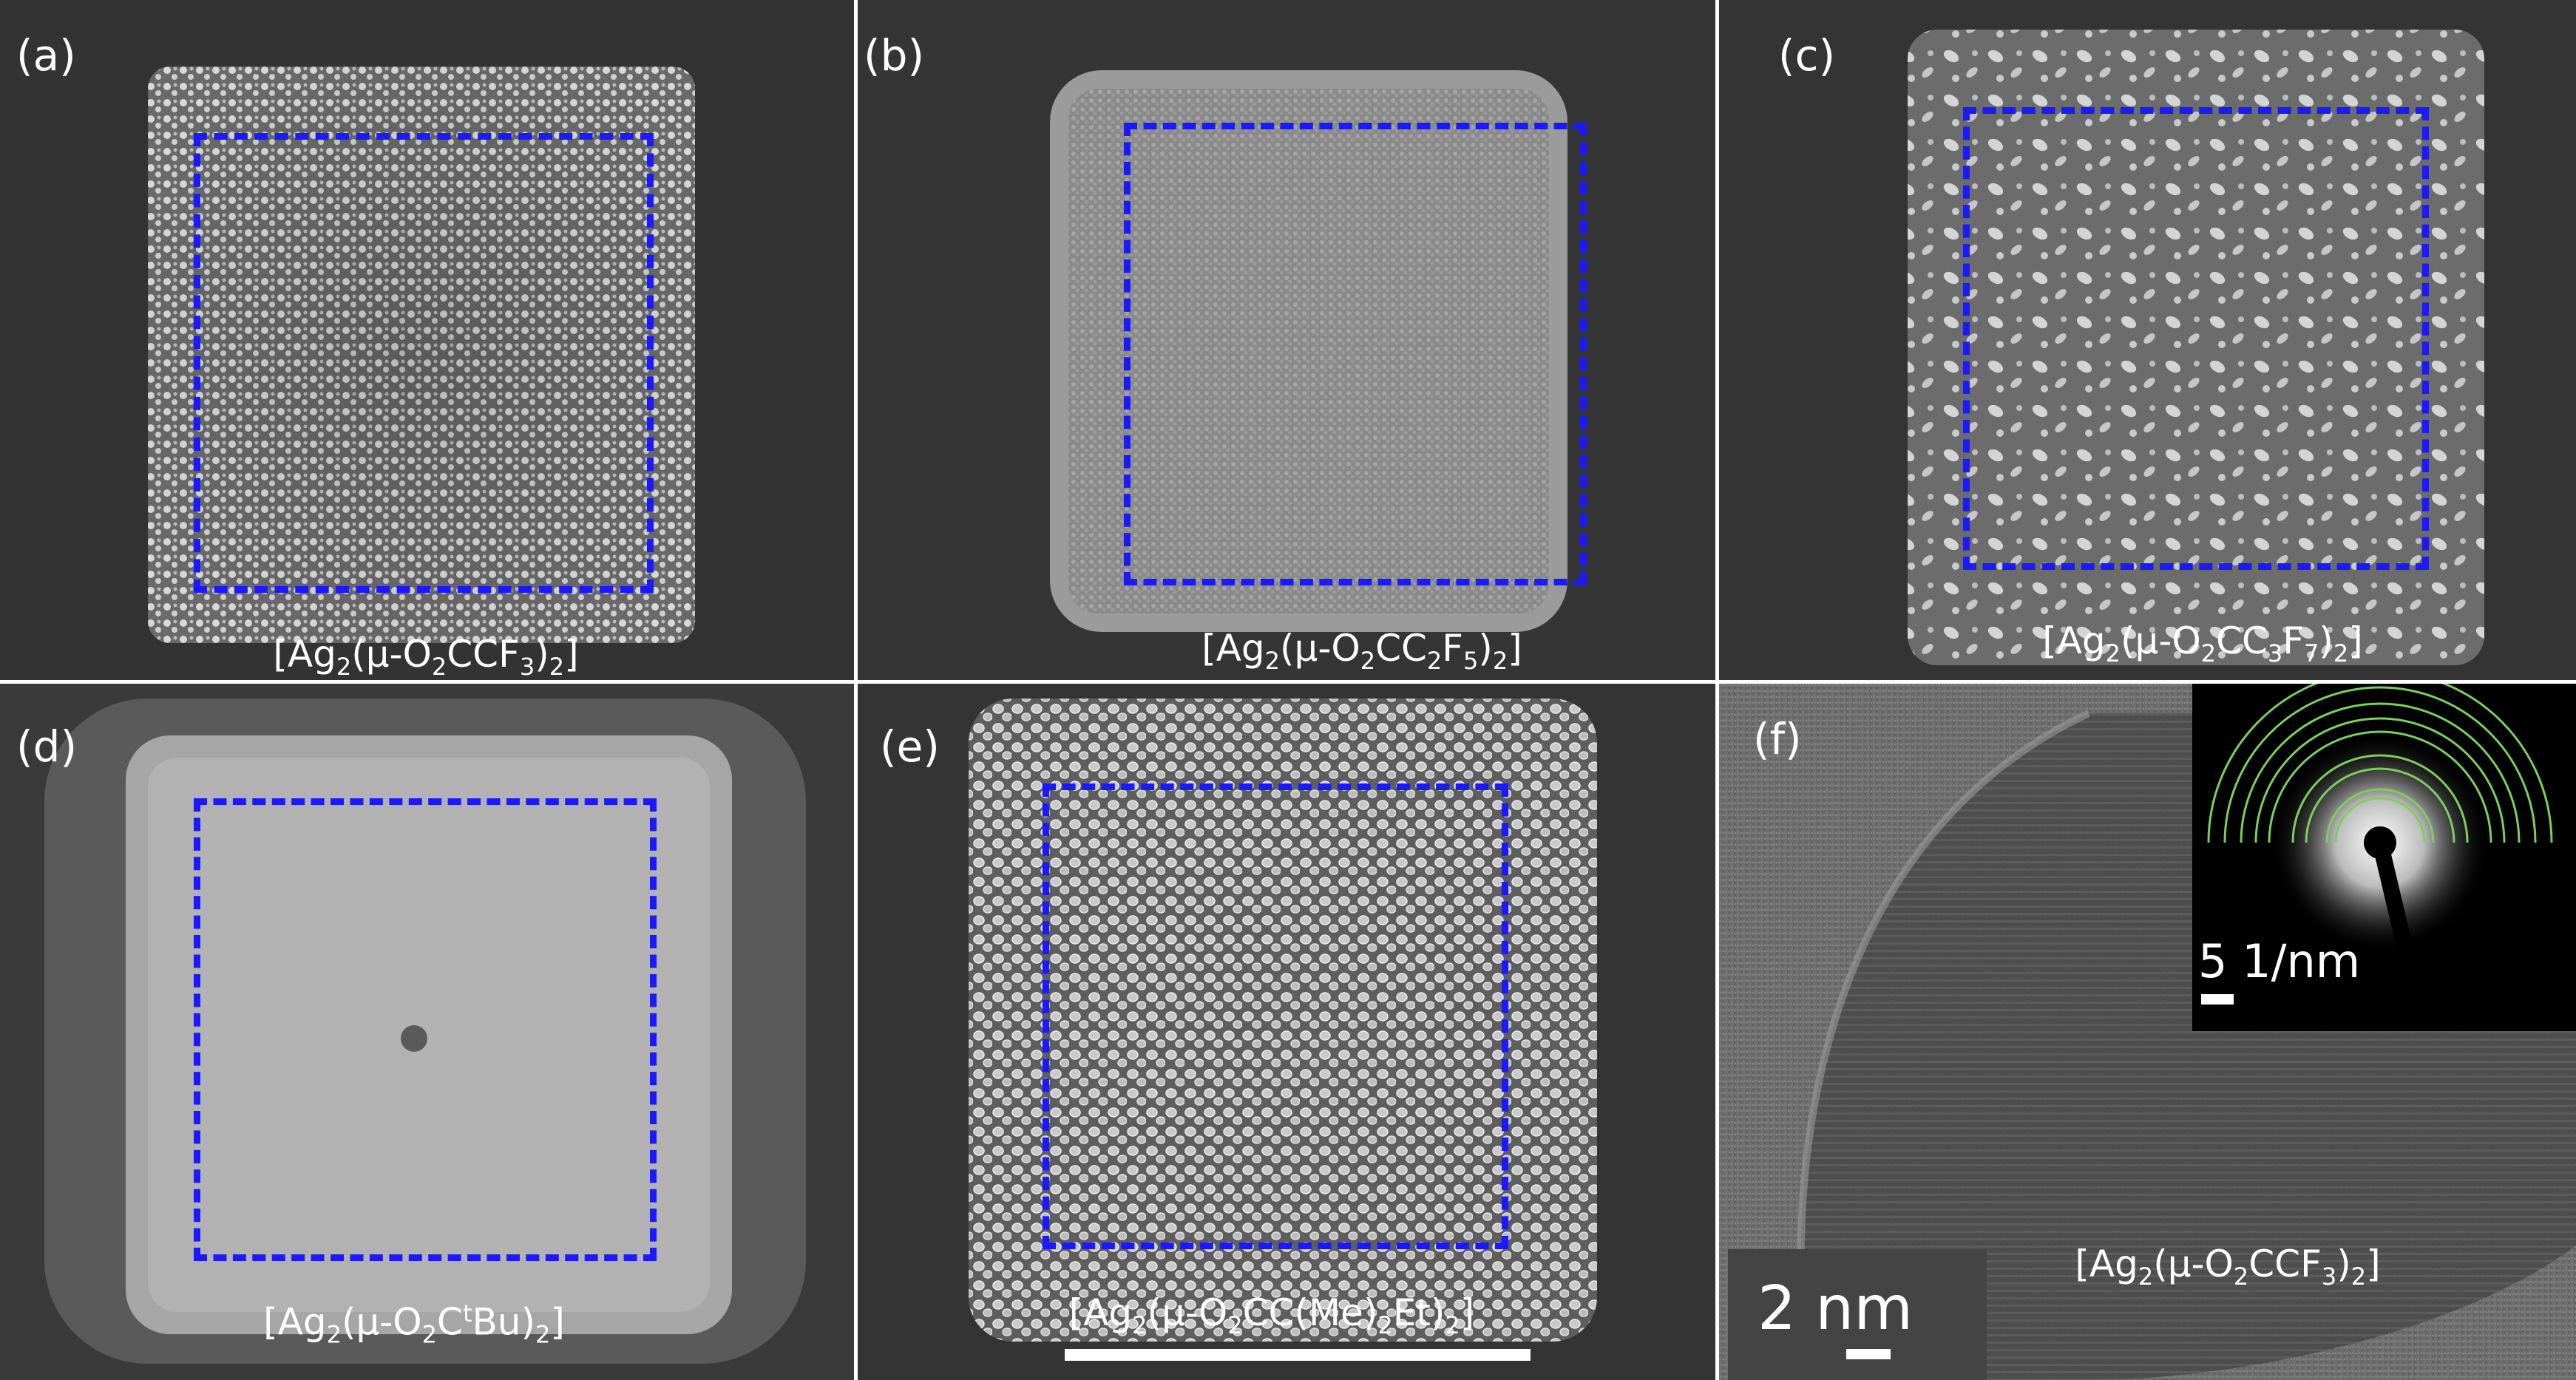 The image size is (2576, 1380). I want to click on compound-caption: [Ag2(μ-O2CtBu)2], so click(414, 1324).